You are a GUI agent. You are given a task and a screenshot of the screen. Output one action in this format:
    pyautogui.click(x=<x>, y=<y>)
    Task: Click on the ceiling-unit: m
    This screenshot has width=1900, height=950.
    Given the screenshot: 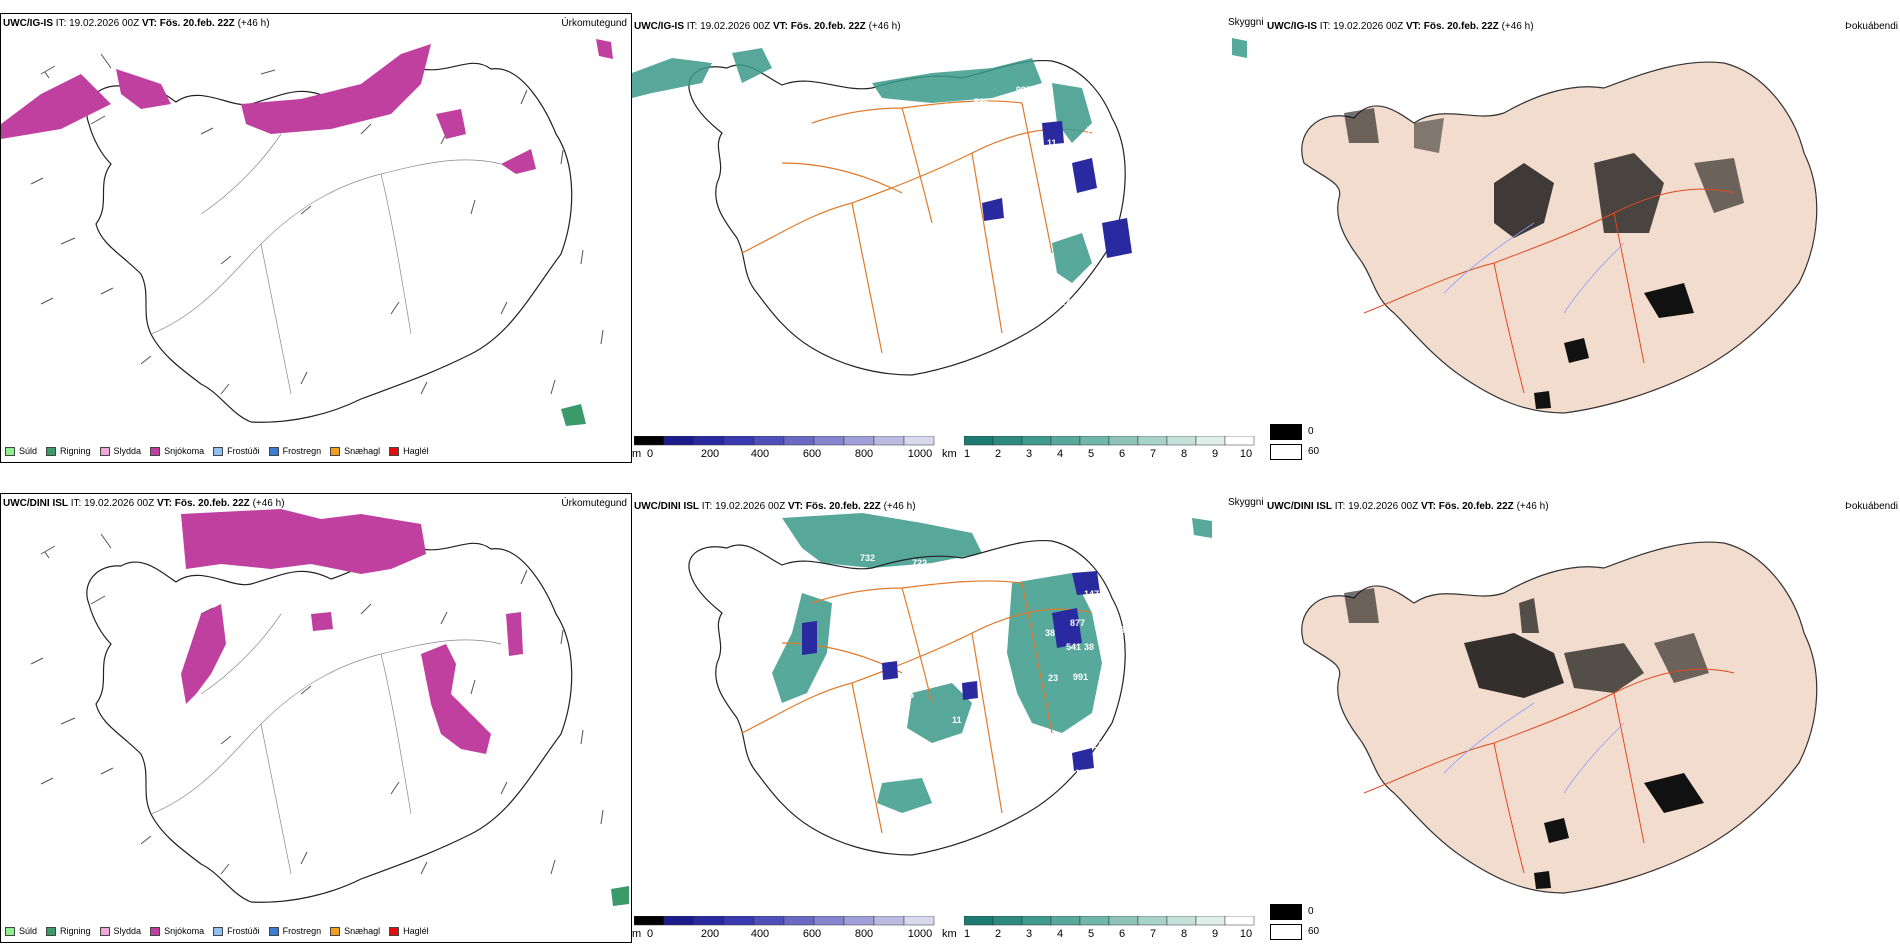 What is the action you would take?
    pyautogui.click(x=637, y=934)
    